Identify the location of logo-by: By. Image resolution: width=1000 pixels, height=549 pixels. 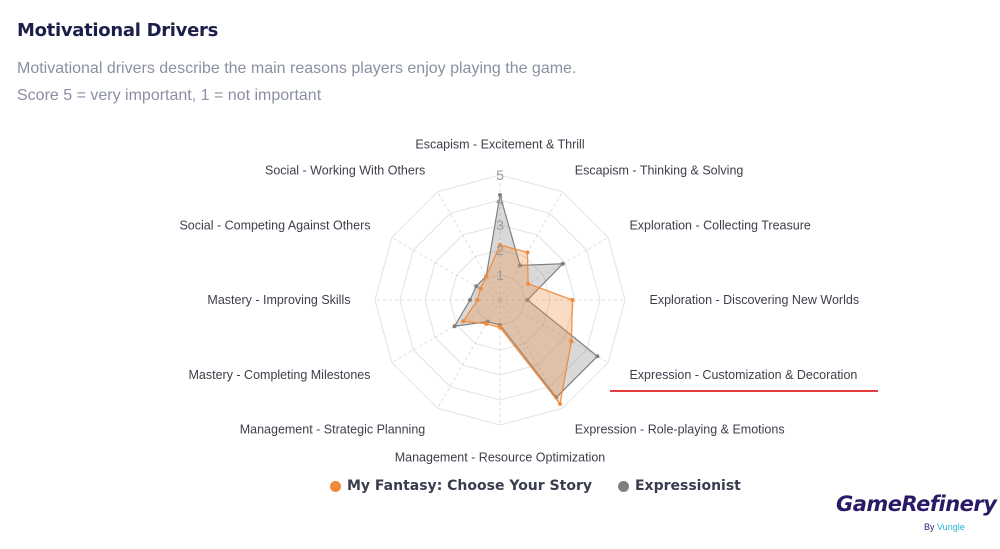
(931, 527).